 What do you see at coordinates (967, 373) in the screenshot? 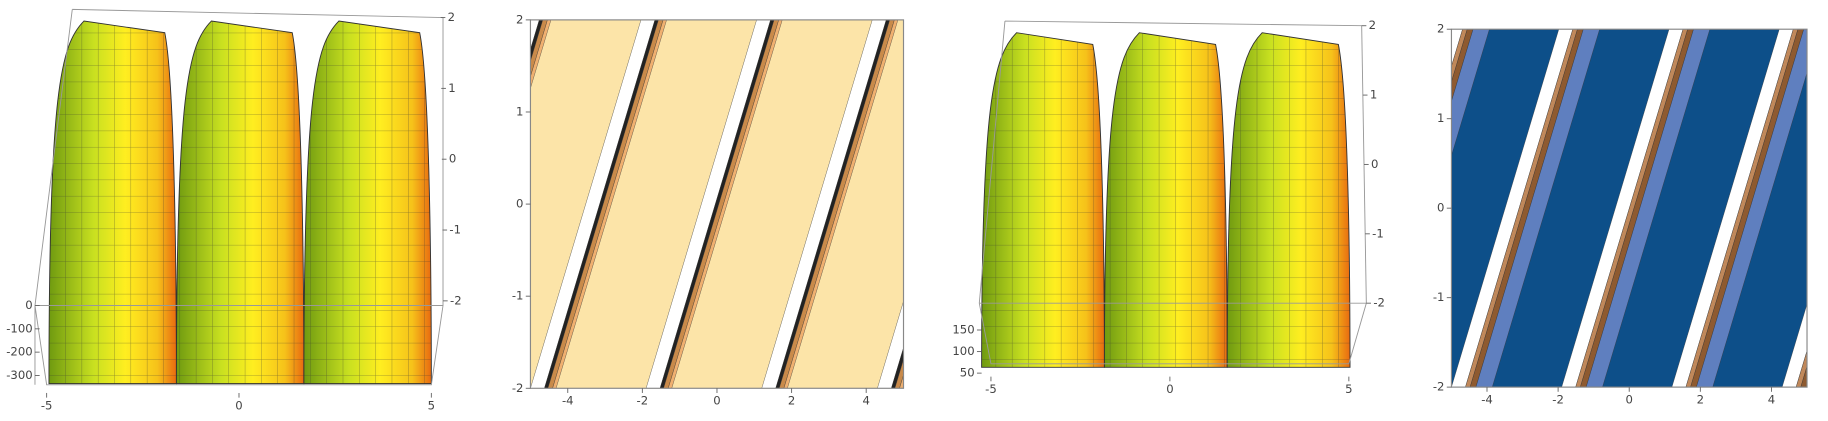
I see `tick-label: 50` at bounding box center [967, 373].